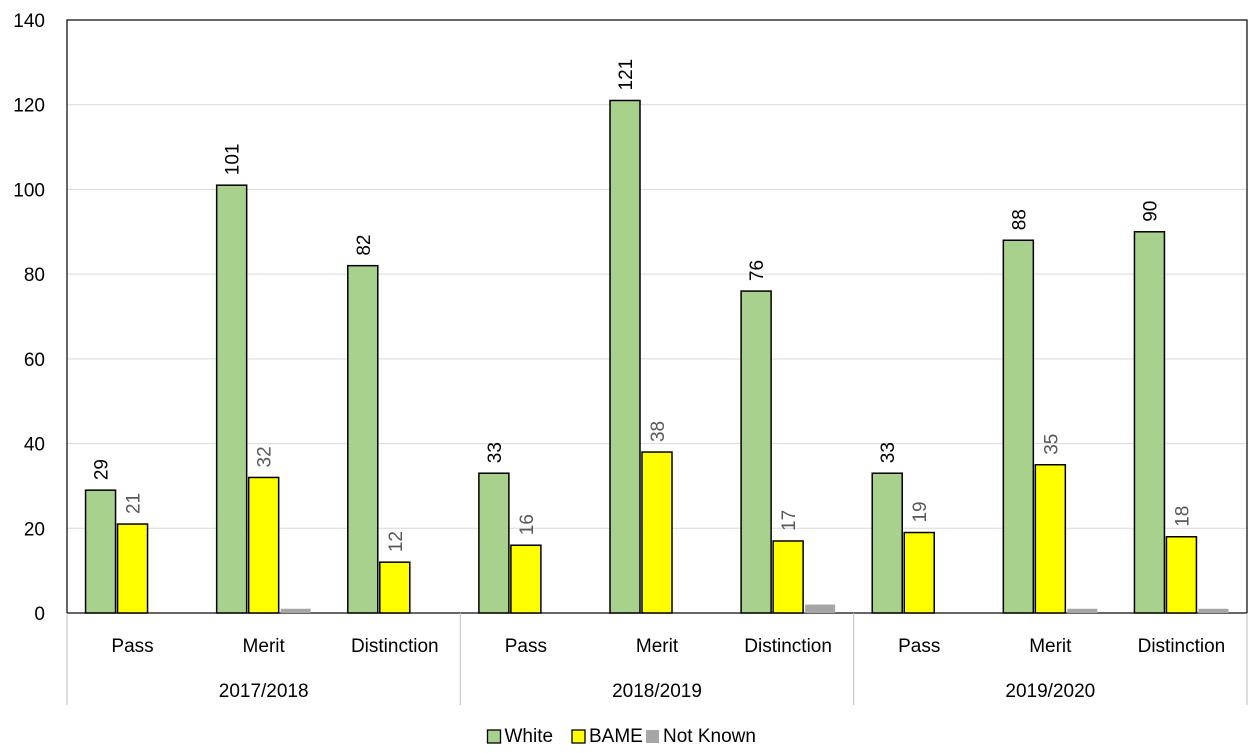 The width and height of the screenshot is (1250, 753). Describe the element at coordinates (34, 275) in the screenshot. I see `y-tick-label: 80` at that location.